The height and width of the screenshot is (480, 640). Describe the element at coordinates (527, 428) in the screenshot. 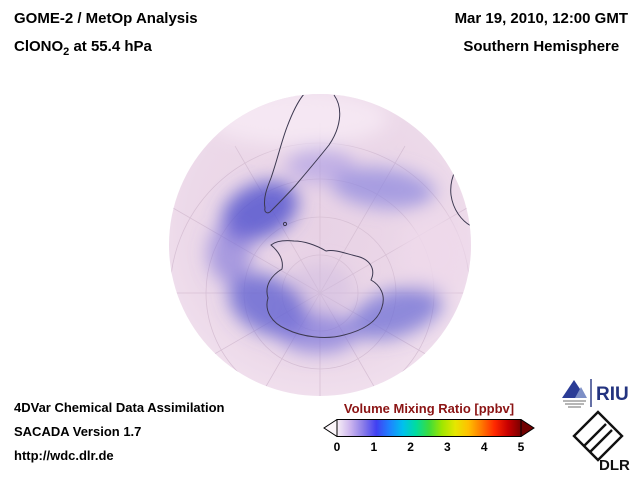

I see `colorbar-right-arrow` at that location.